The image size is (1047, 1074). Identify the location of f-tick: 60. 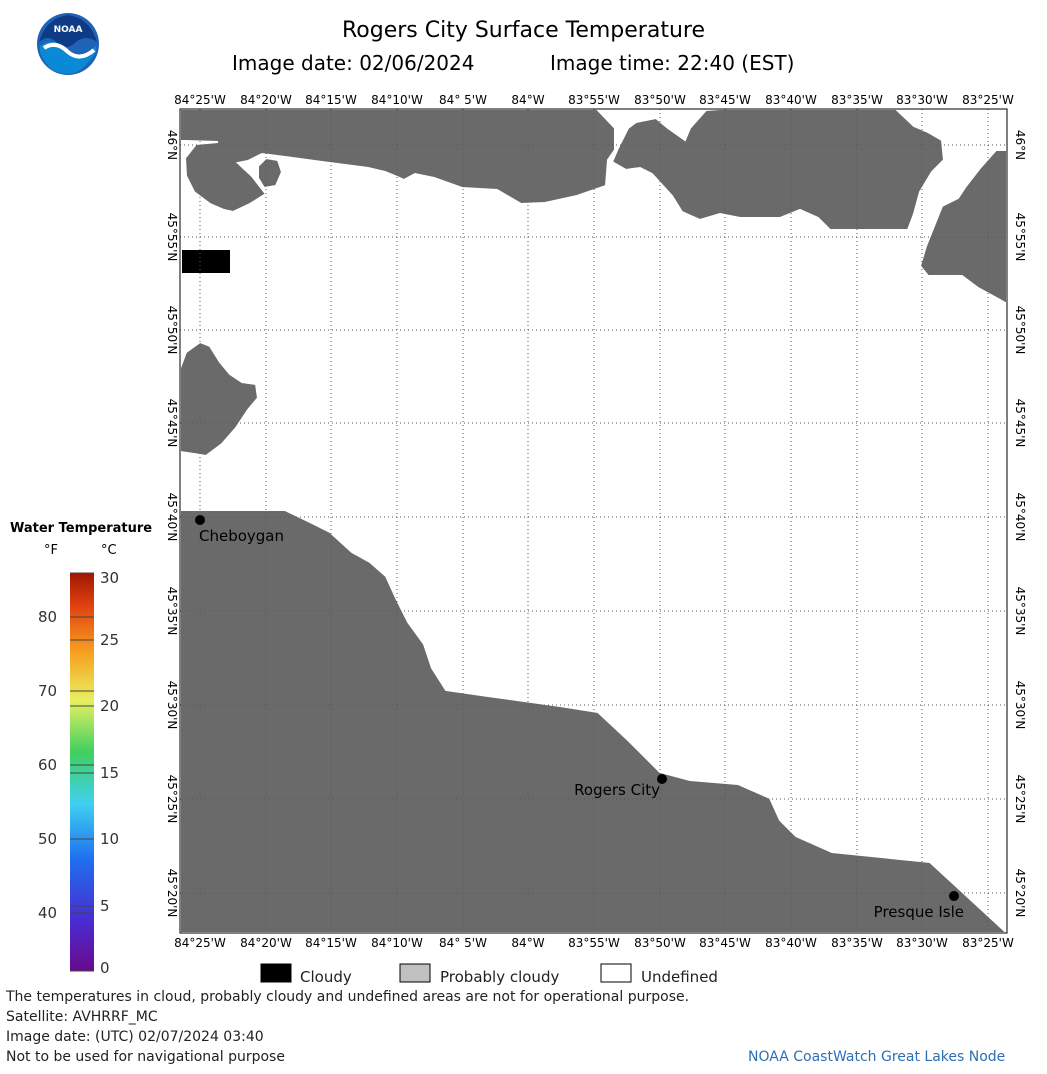
(48, 765).